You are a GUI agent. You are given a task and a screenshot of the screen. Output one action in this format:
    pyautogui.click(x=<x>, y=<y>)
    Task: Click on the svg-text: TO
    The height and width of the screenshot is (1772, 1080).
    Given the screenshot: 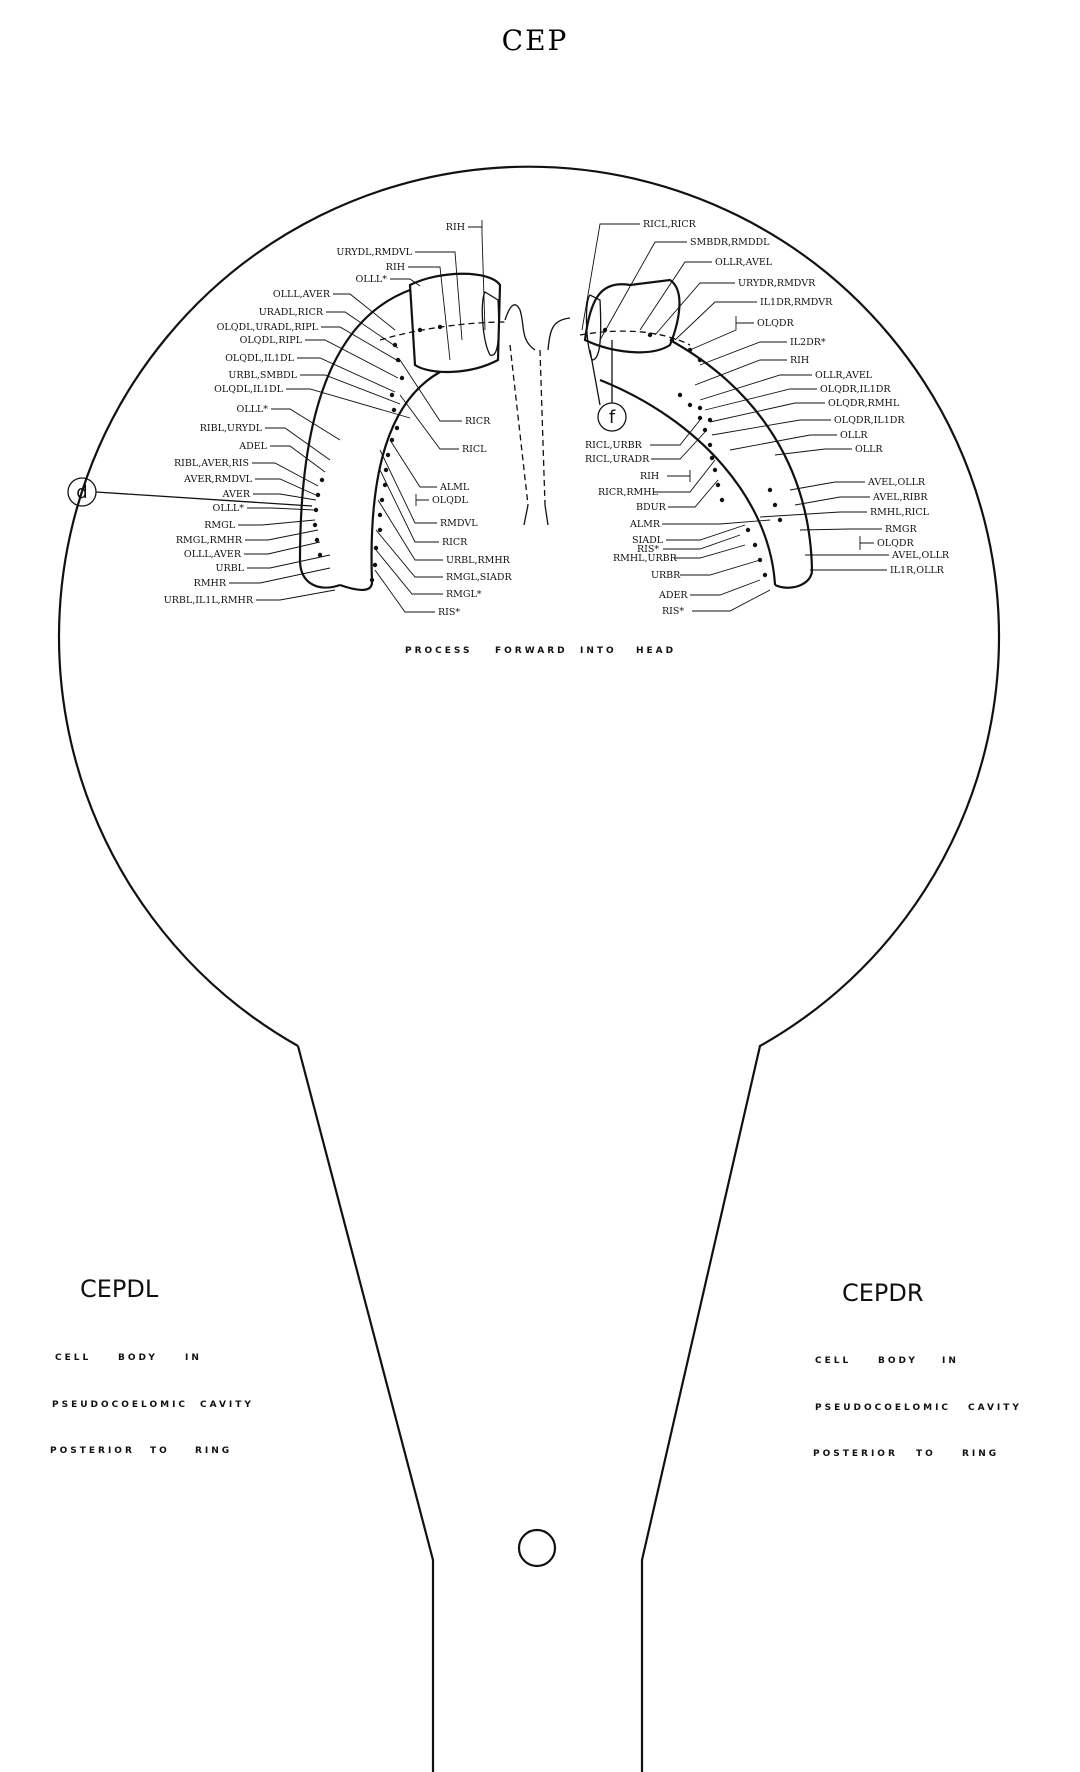 What is the action you would take?
    pyautogui.click(x=926, y=1454)
    